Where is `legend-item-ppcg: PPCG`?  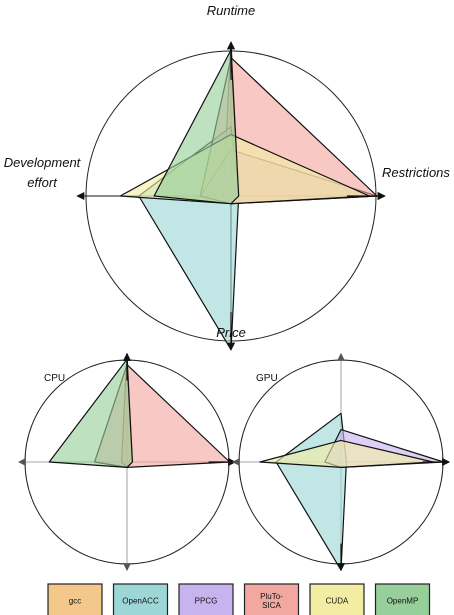
legend-item-ppcg: PPCG is located at coordinates (206, 599).